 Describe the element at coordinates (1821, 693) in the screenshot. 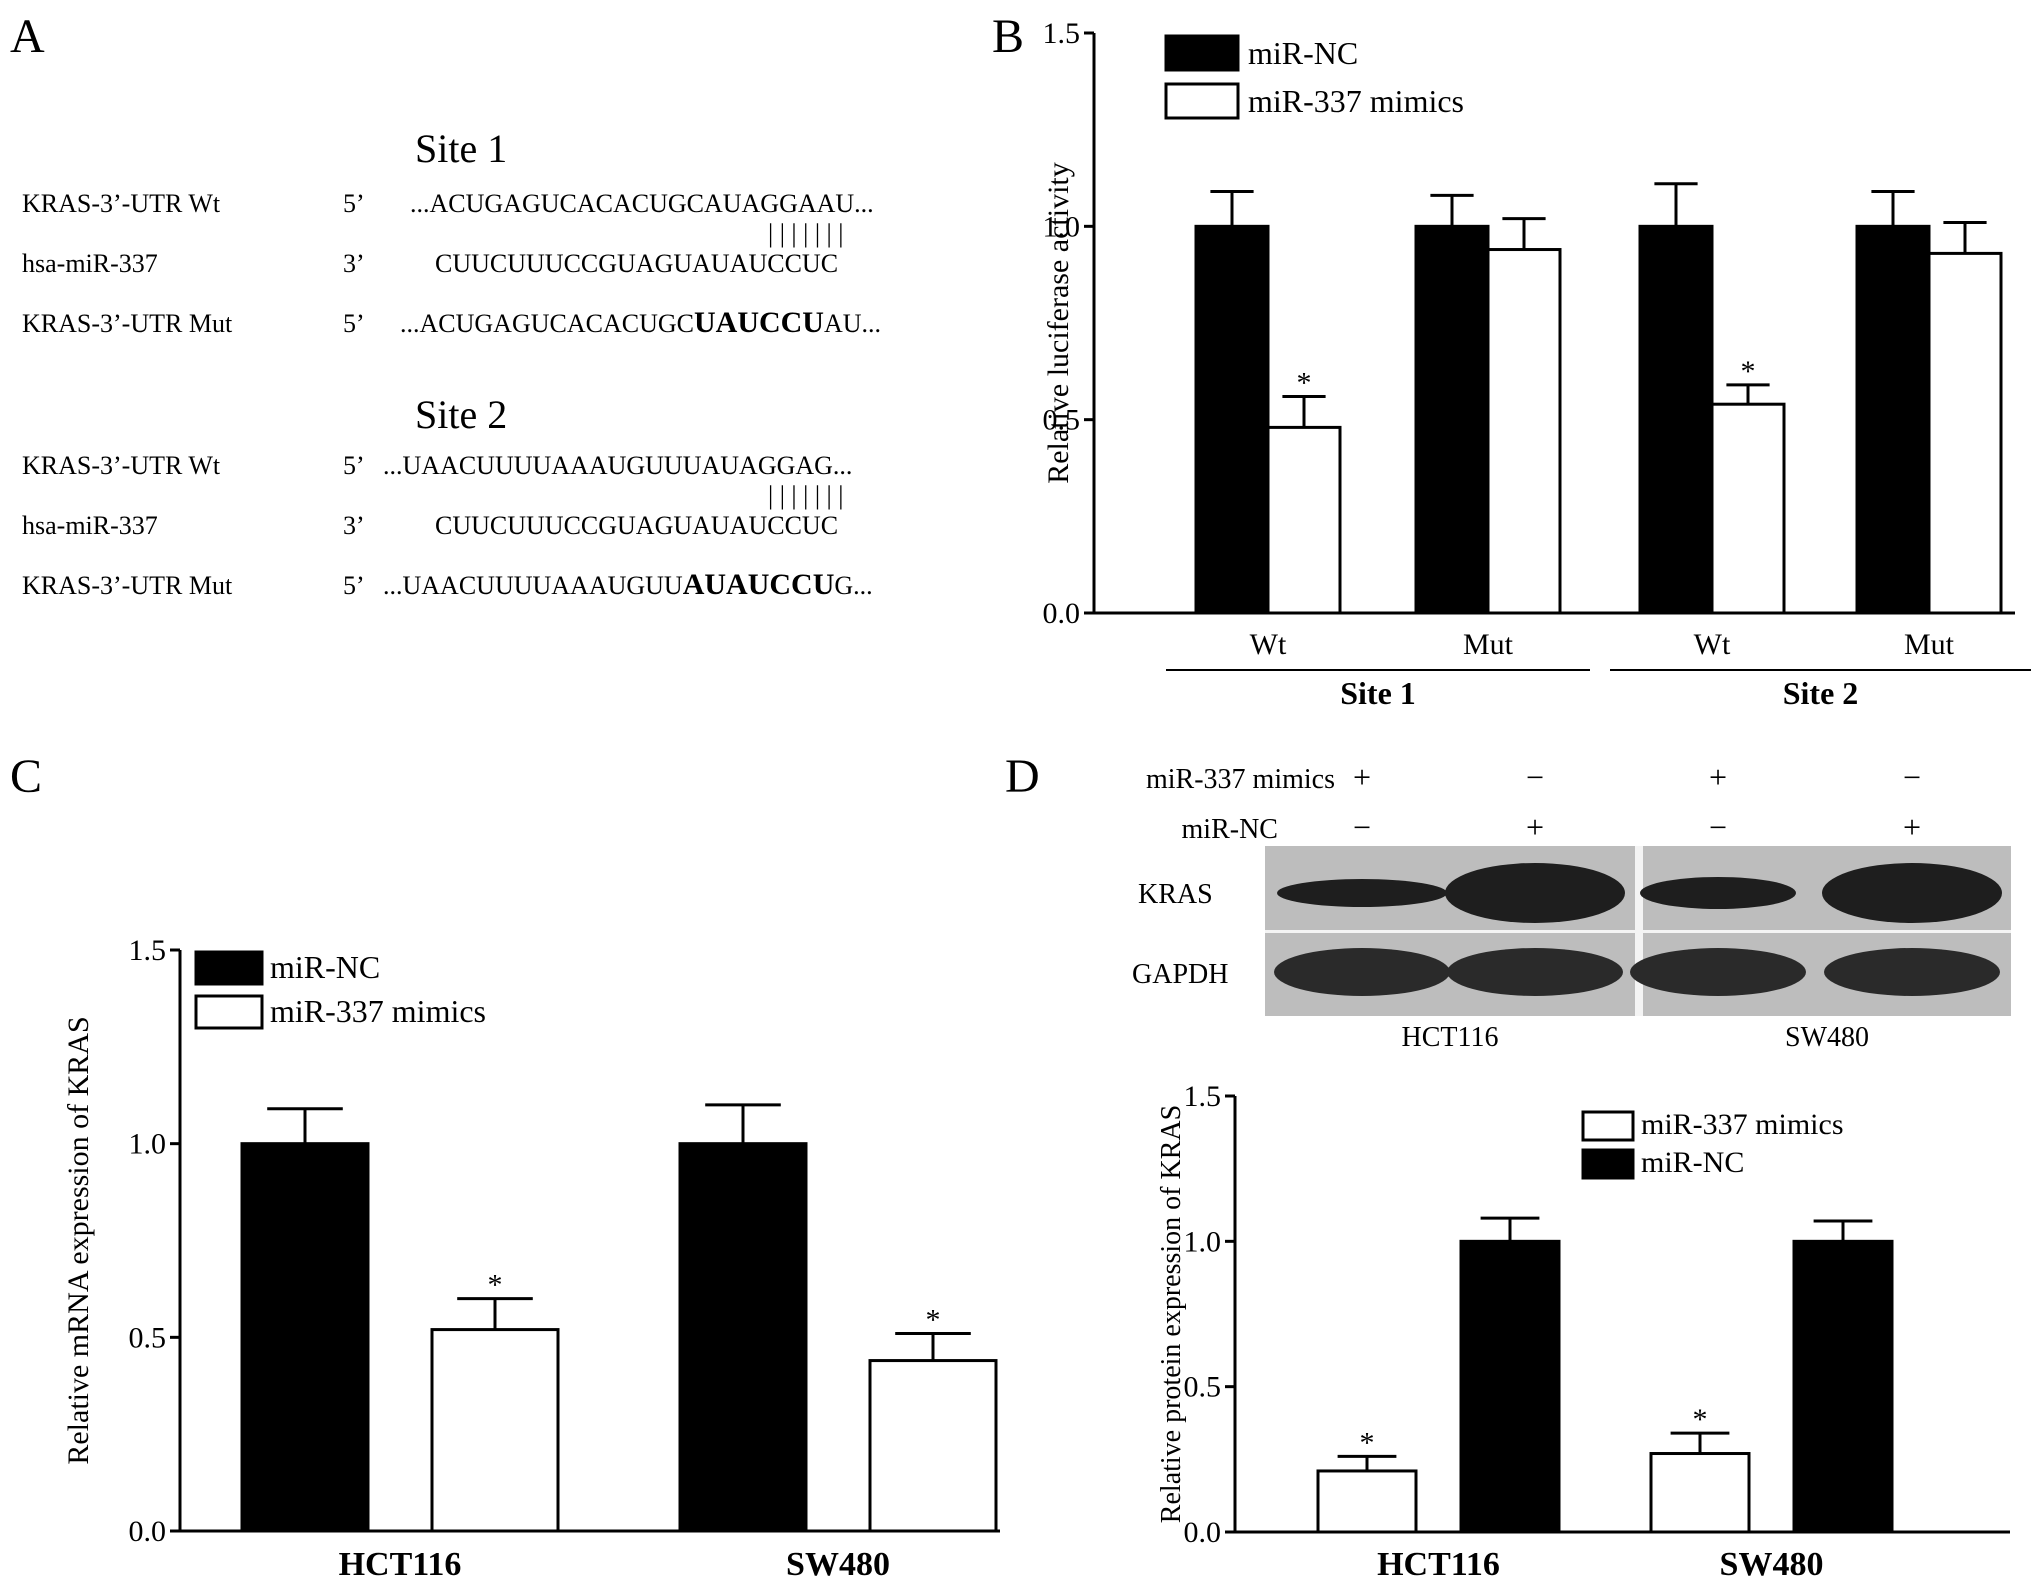

I see `group-label: Site 2` at that location.